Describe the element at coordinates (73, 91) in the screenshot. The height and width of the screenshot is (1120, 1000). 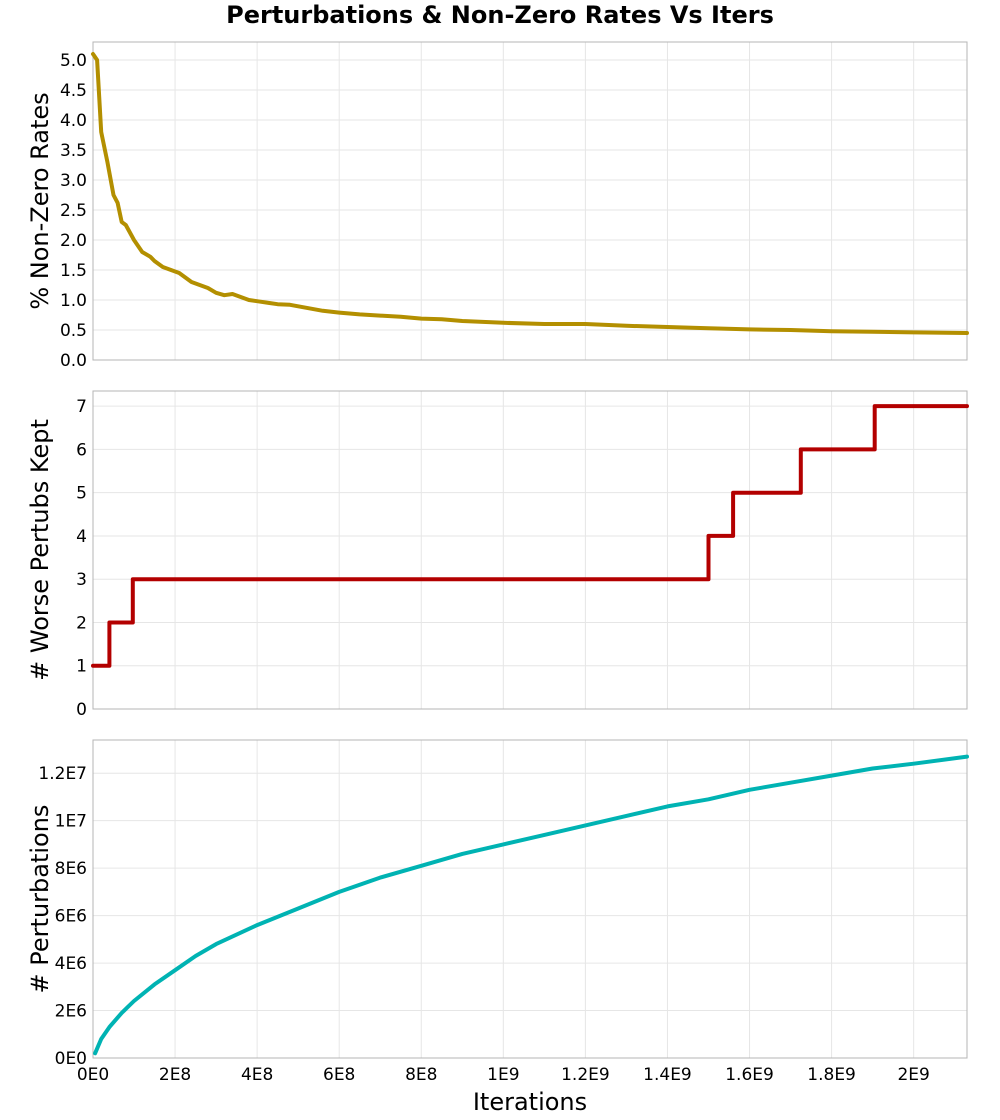
I see `y-tick-label: 4.5` at that location.